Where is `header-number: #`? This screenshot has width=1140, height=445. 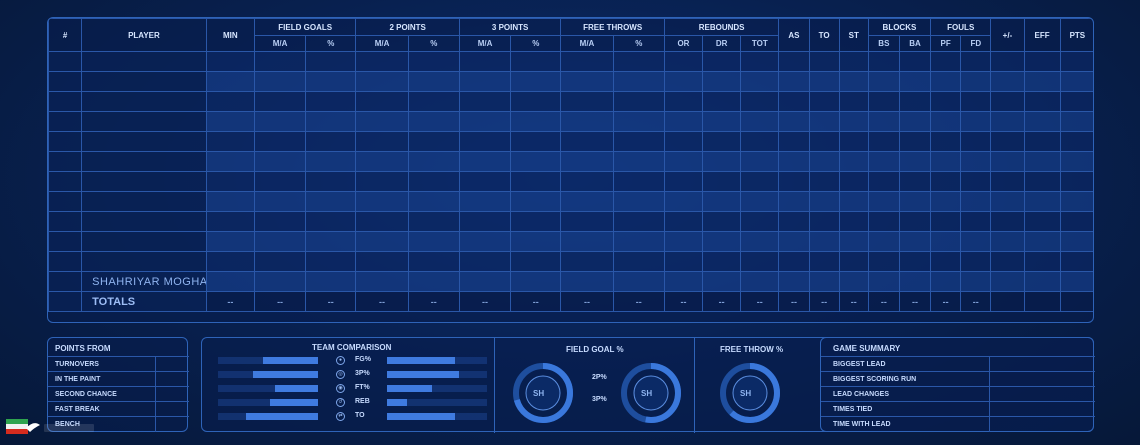
header-number: # is located at coordinates (65, 35).